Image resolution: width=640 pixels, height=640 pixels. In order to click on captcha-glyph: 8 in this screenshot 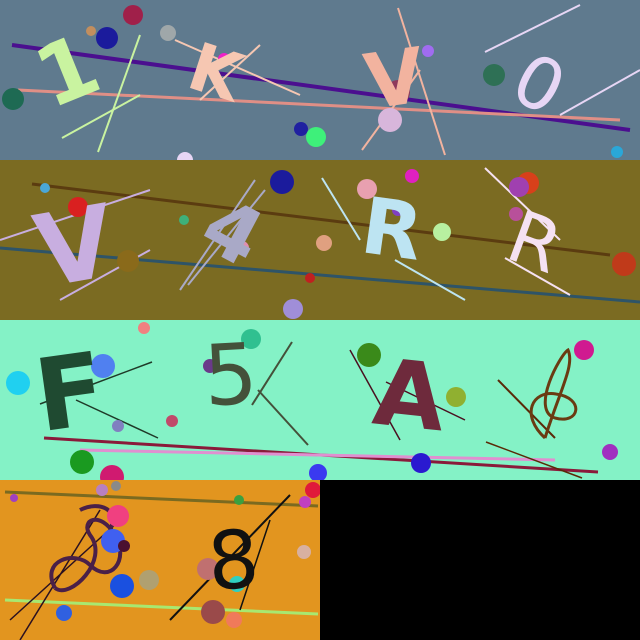, I will do `click(233, 560)`.